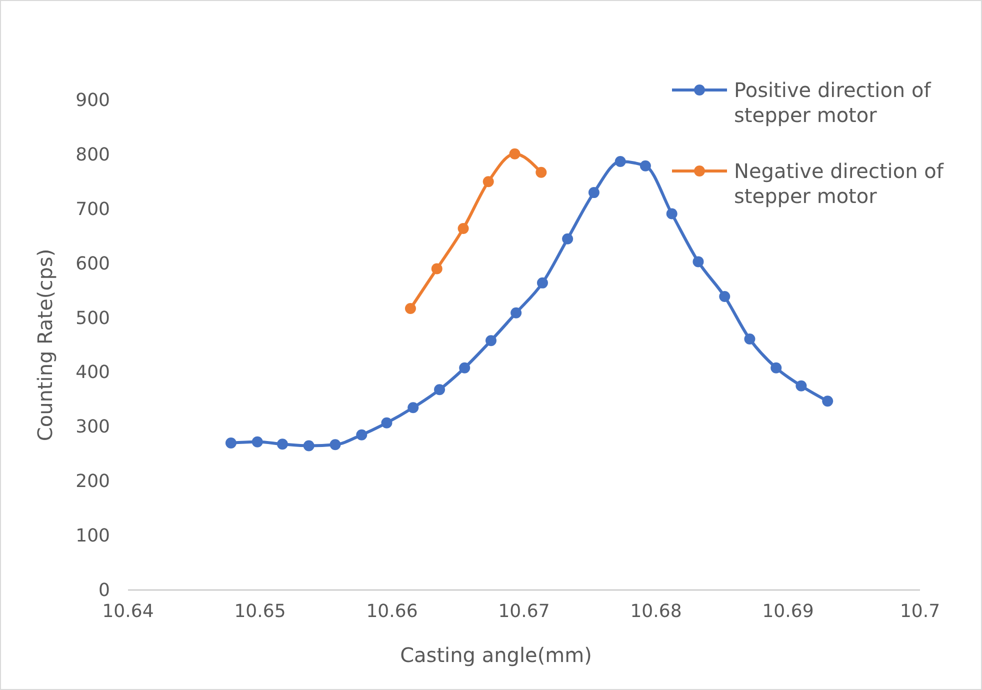 The height and width of the screenshot is (690, 982). Describe the element at coordinates (93, 427) in the screenshot. I see `y-tick-label: 300` at that location.